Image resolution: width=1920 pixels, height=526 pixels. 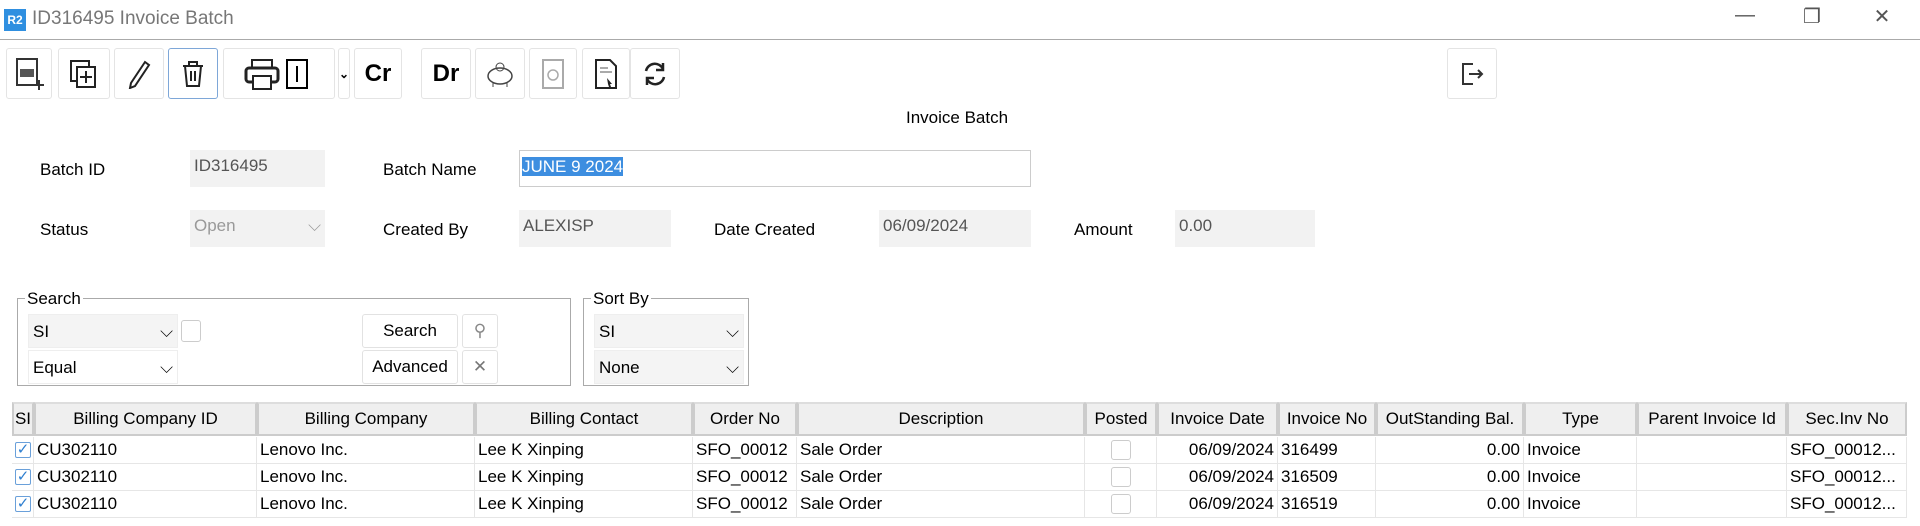 What do you see at coordinates (1812, 17) in the screenshot?
I see `restore-button: ❐` at bounding box center [1812, 17].